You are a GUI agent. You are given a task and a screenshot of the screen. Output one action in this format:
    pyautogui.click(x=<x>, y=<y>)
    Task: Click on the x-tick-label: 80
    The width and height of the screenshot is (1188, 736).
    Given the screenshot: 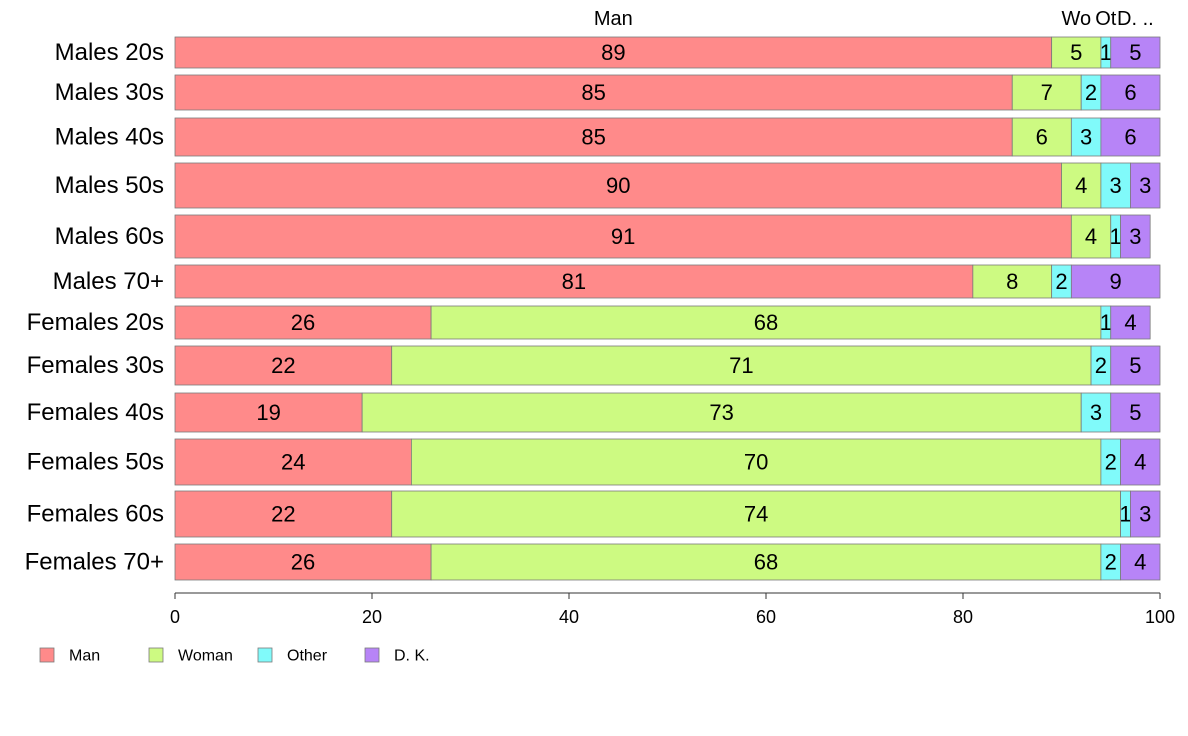 What is the action you would take?
    pyautogui.click(x=963, y=617)
    